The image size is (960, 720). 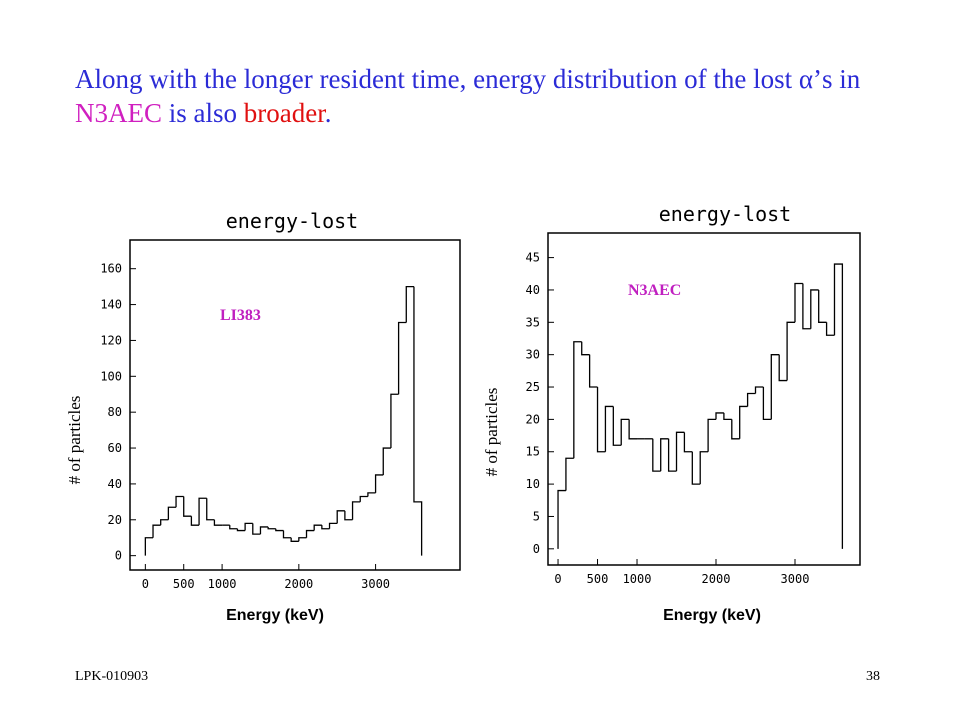 What do you see at coordinates (837, 79) in the screenshot?
I see `heading-part: ’s in` at bounding box center [837, 79].